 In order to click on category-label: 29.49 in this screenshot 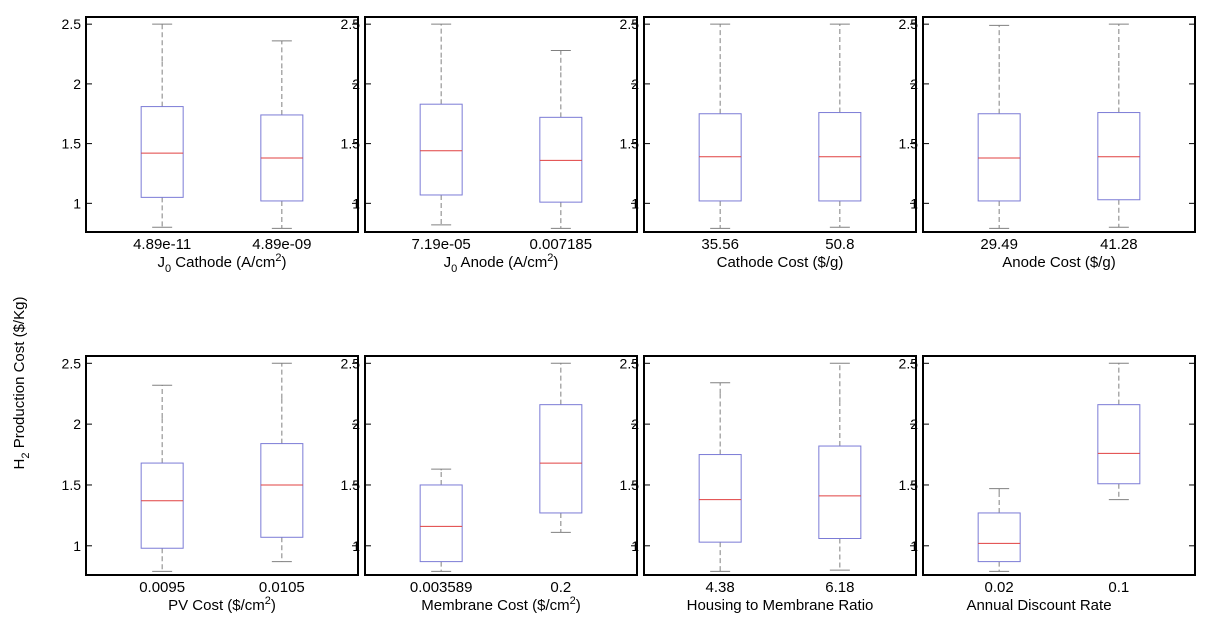, I will do `click(999, 244)`.